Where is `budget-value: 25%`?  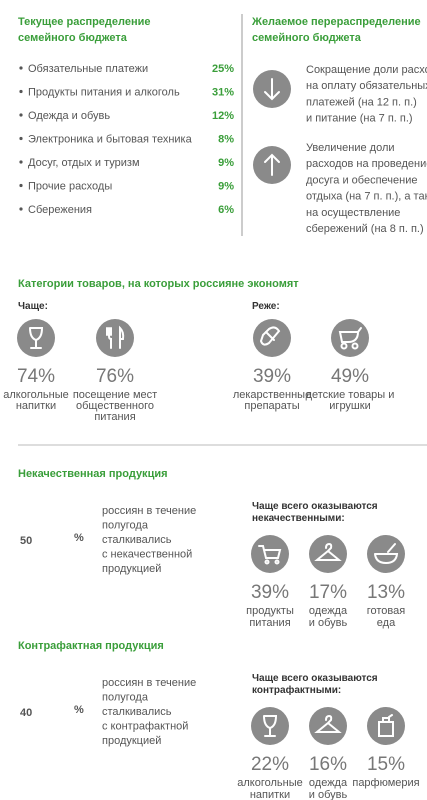 budget-value: 25% is located at coordinates (223, 69).